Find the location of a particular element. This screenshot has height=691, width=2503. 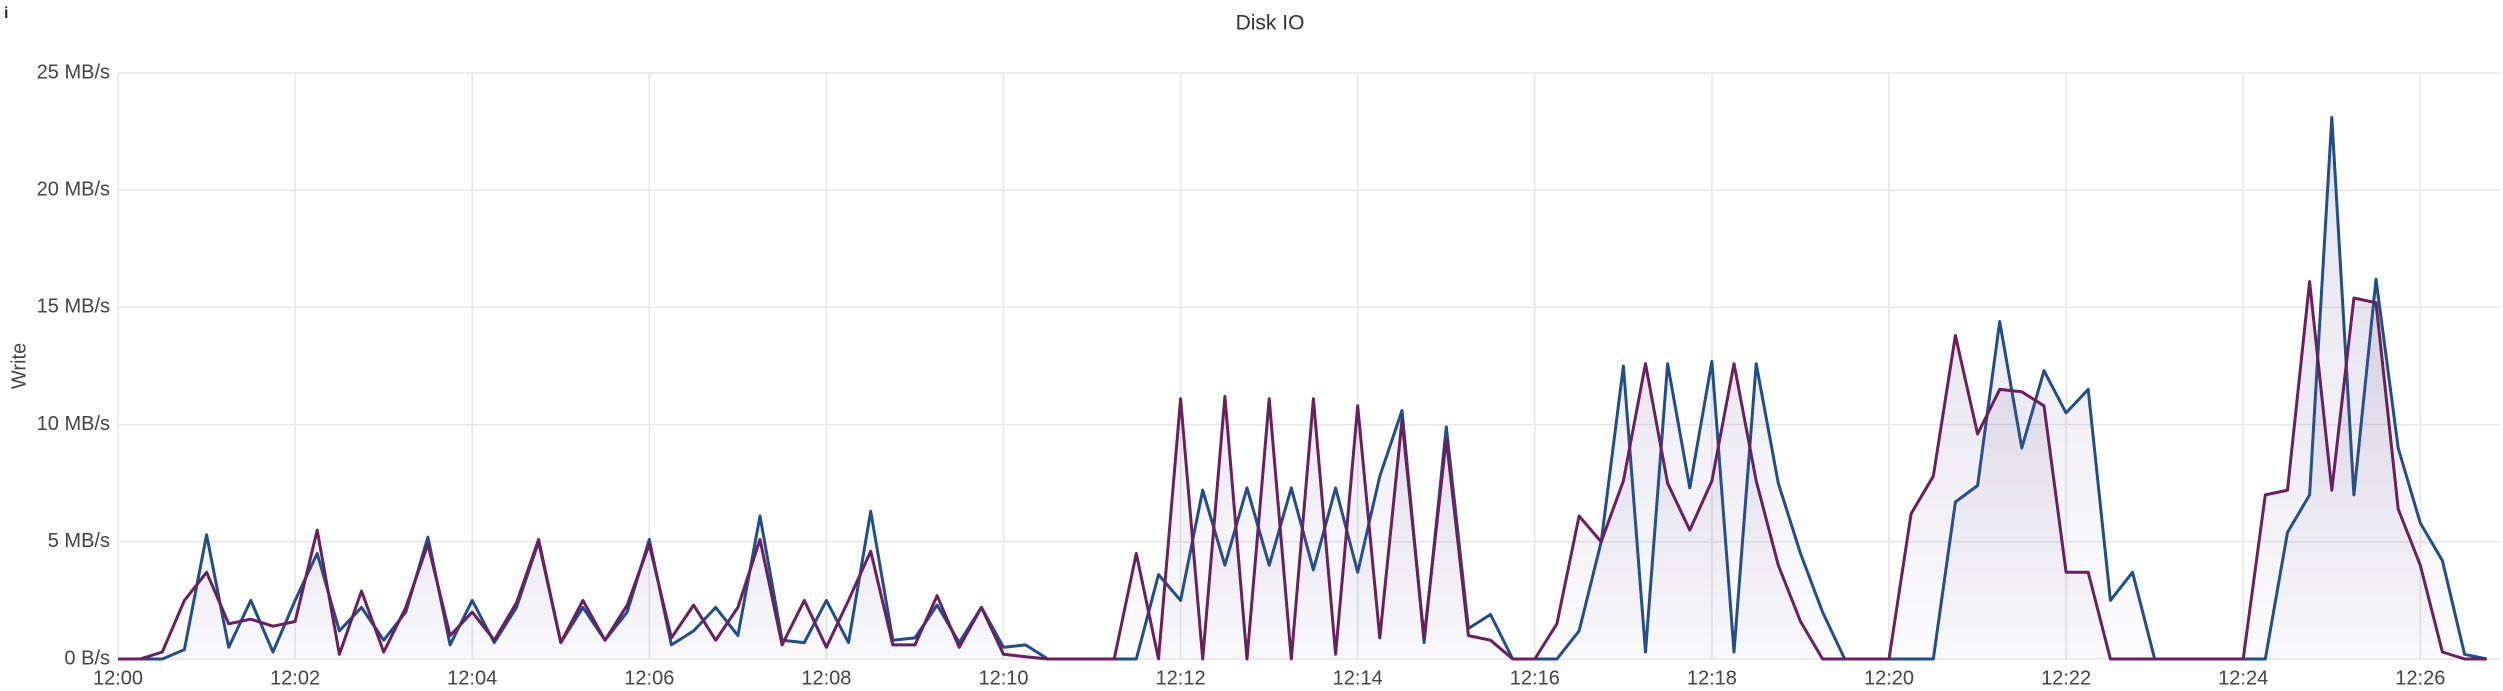

y-tick-label: 20 MB/s is located at coordinates (73, 189).